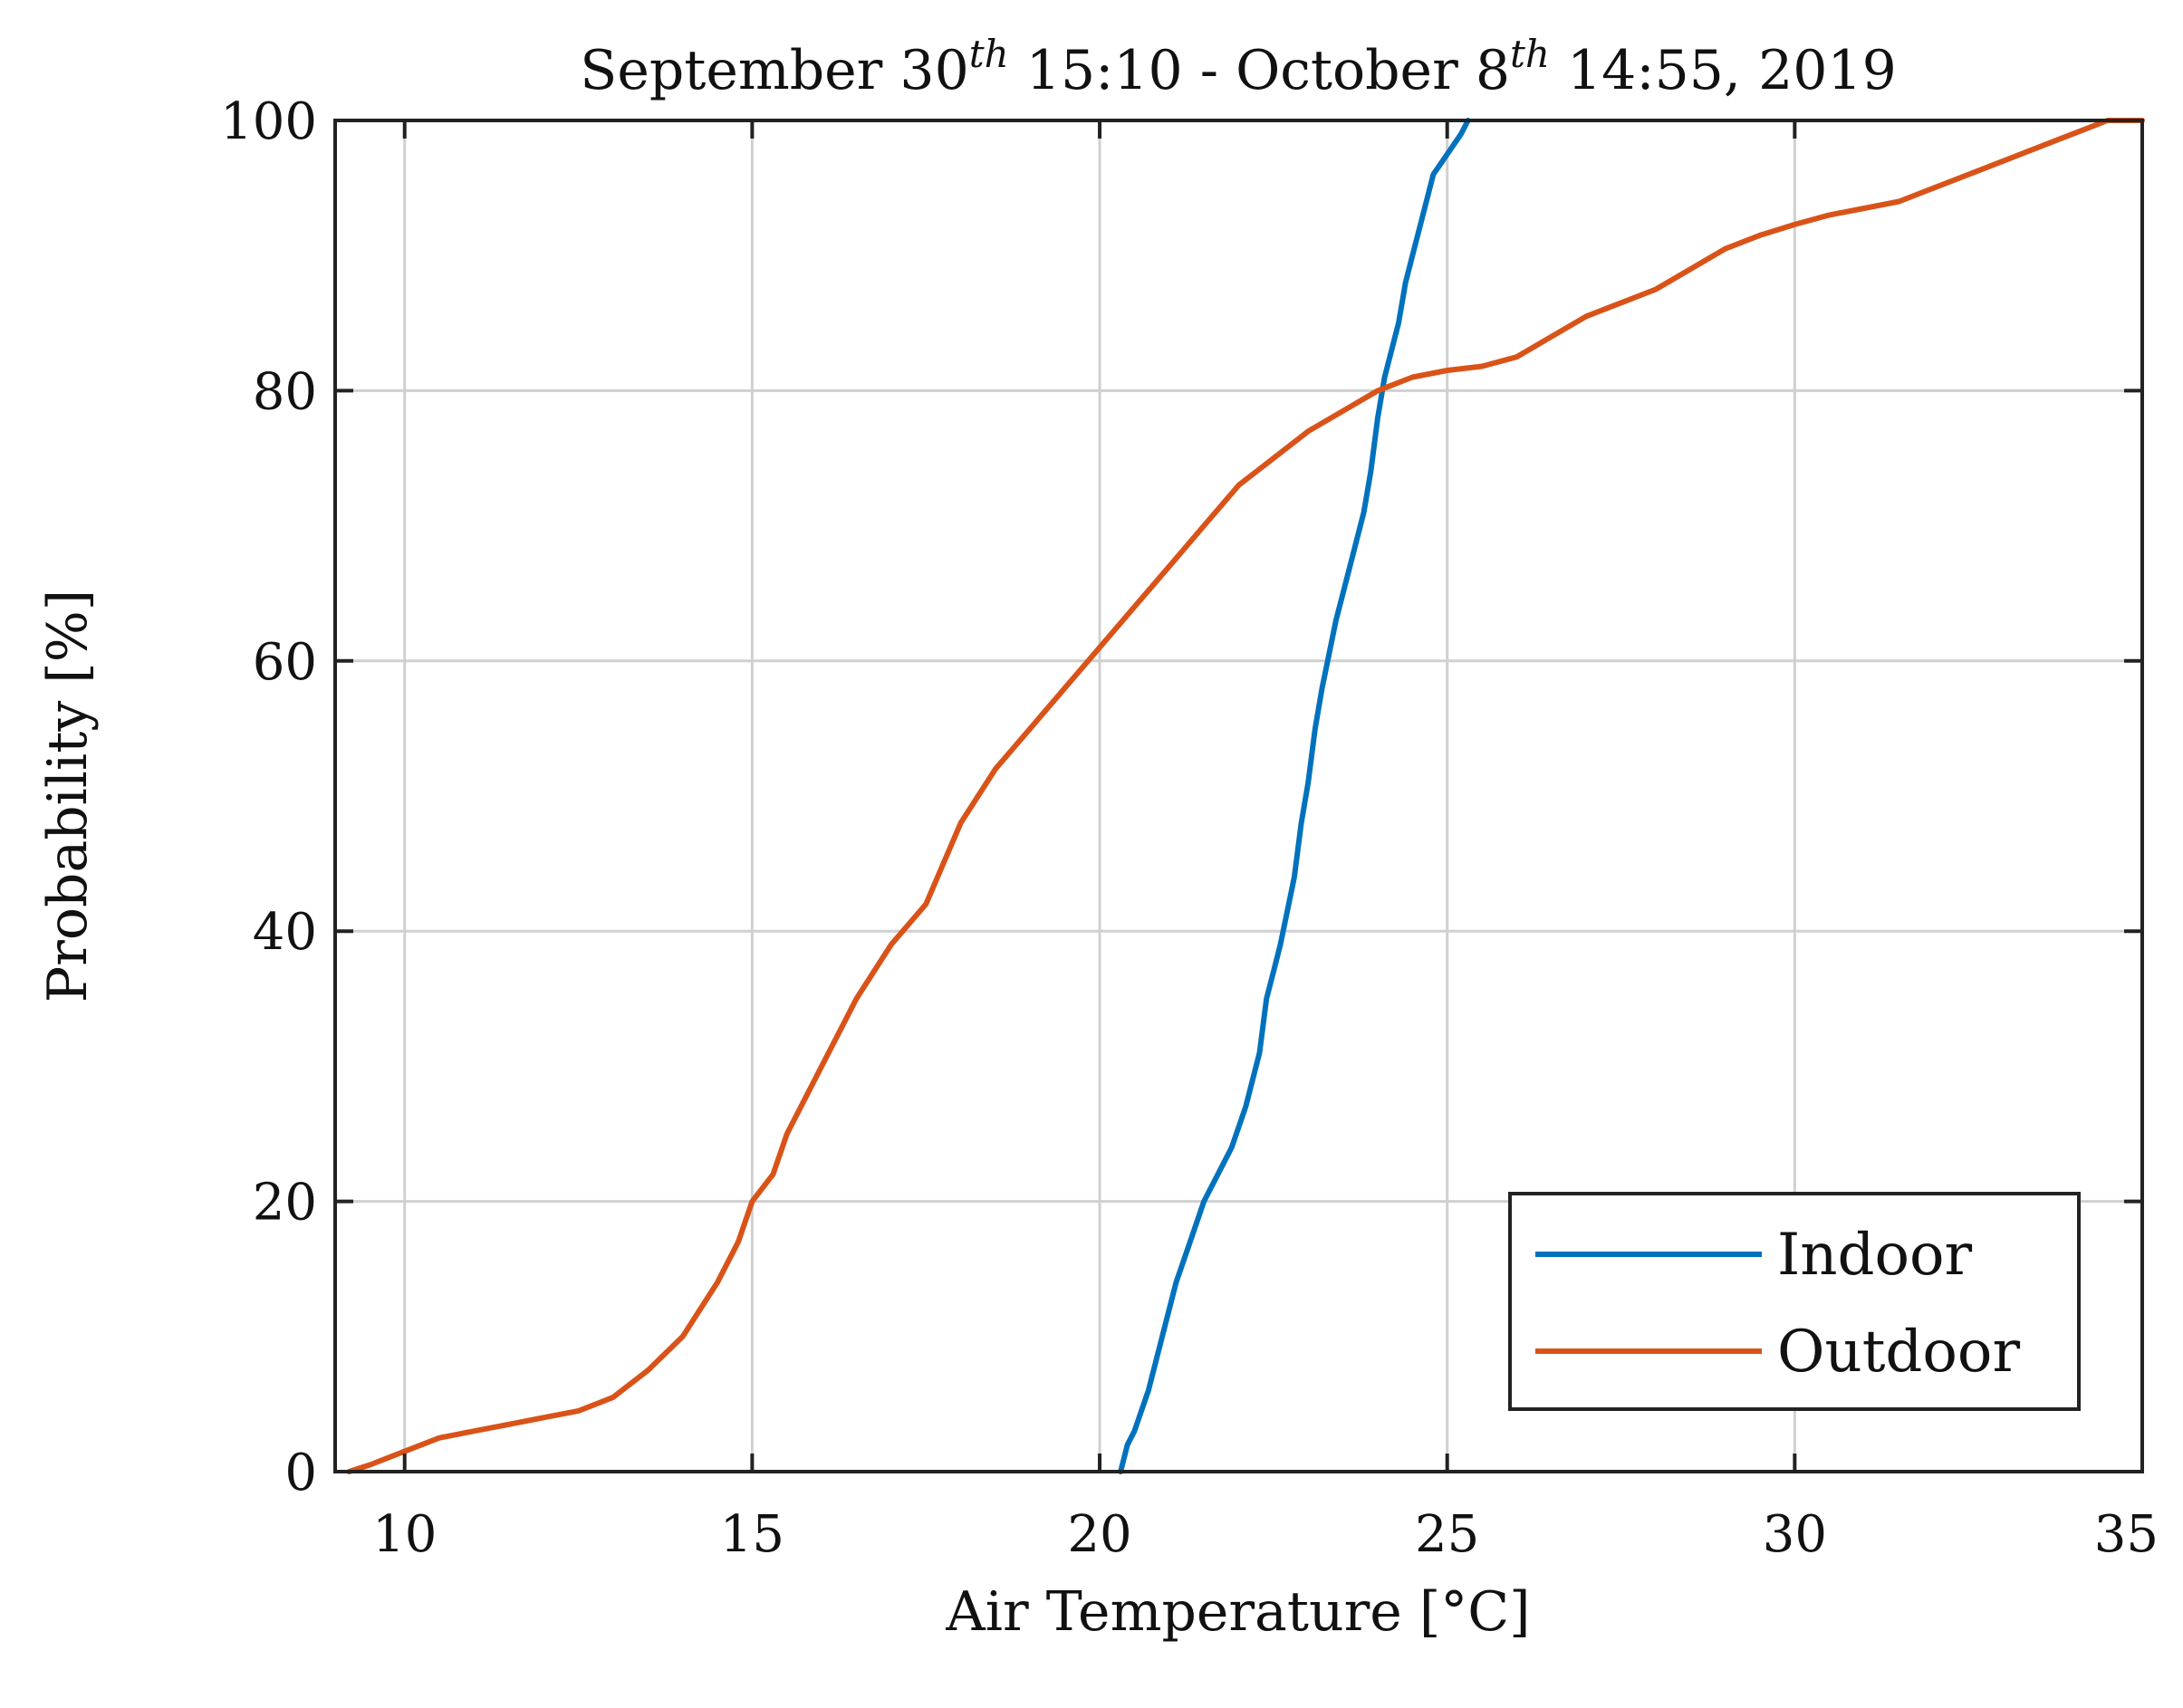 The height and width of the screenshot is (1708, 2183). I want to click on y-tick-label: 20, so click(285, 1203).